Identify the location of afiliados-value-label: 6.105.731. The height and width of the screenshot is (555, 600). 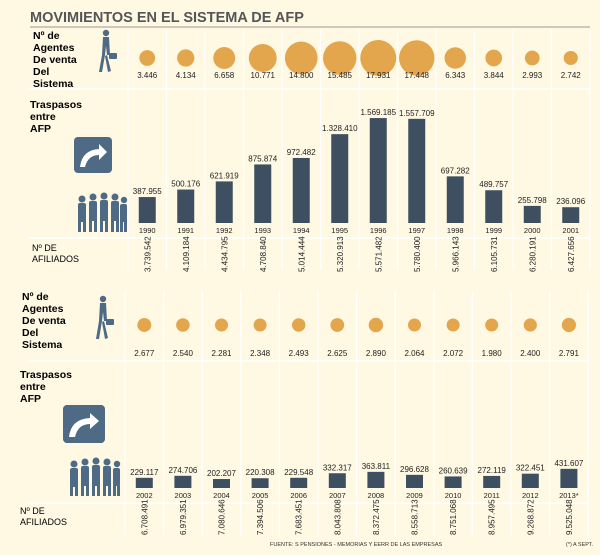
(494, 254).